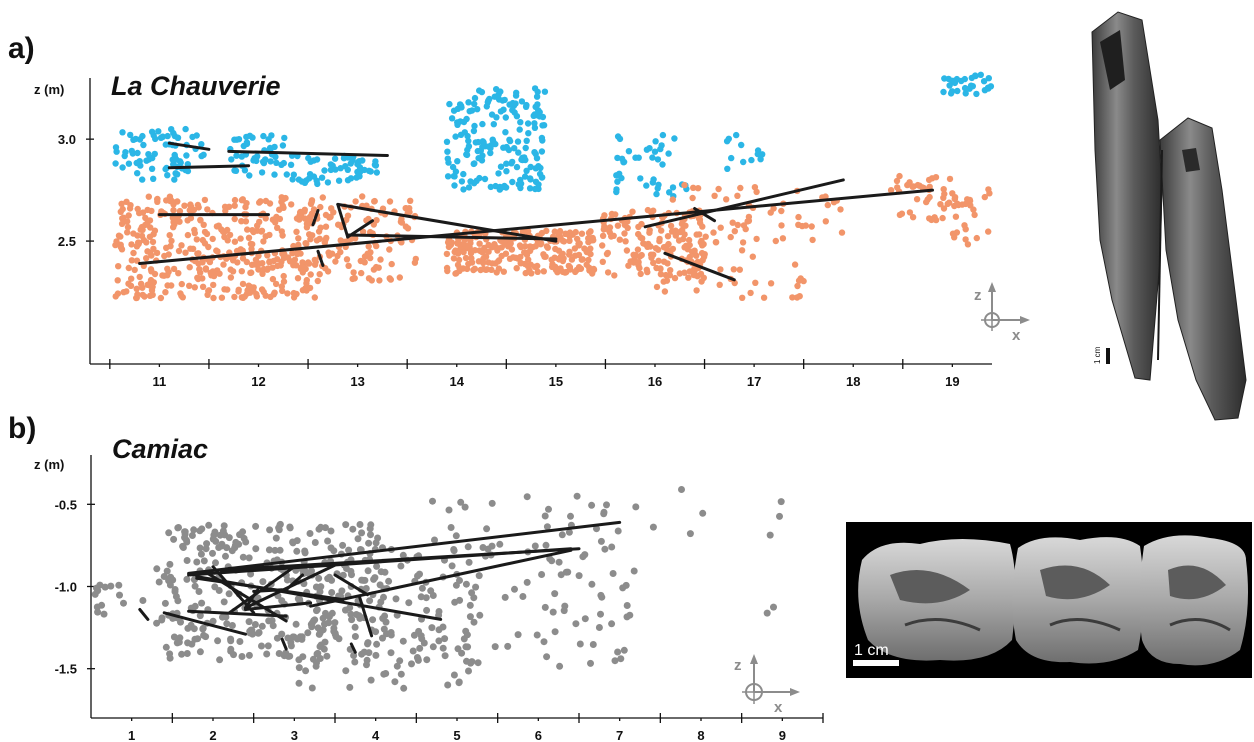  Describe the element at coordinates (1049, 600) in the screenshot. I see `teeth-photo: 1 cm` at that location.